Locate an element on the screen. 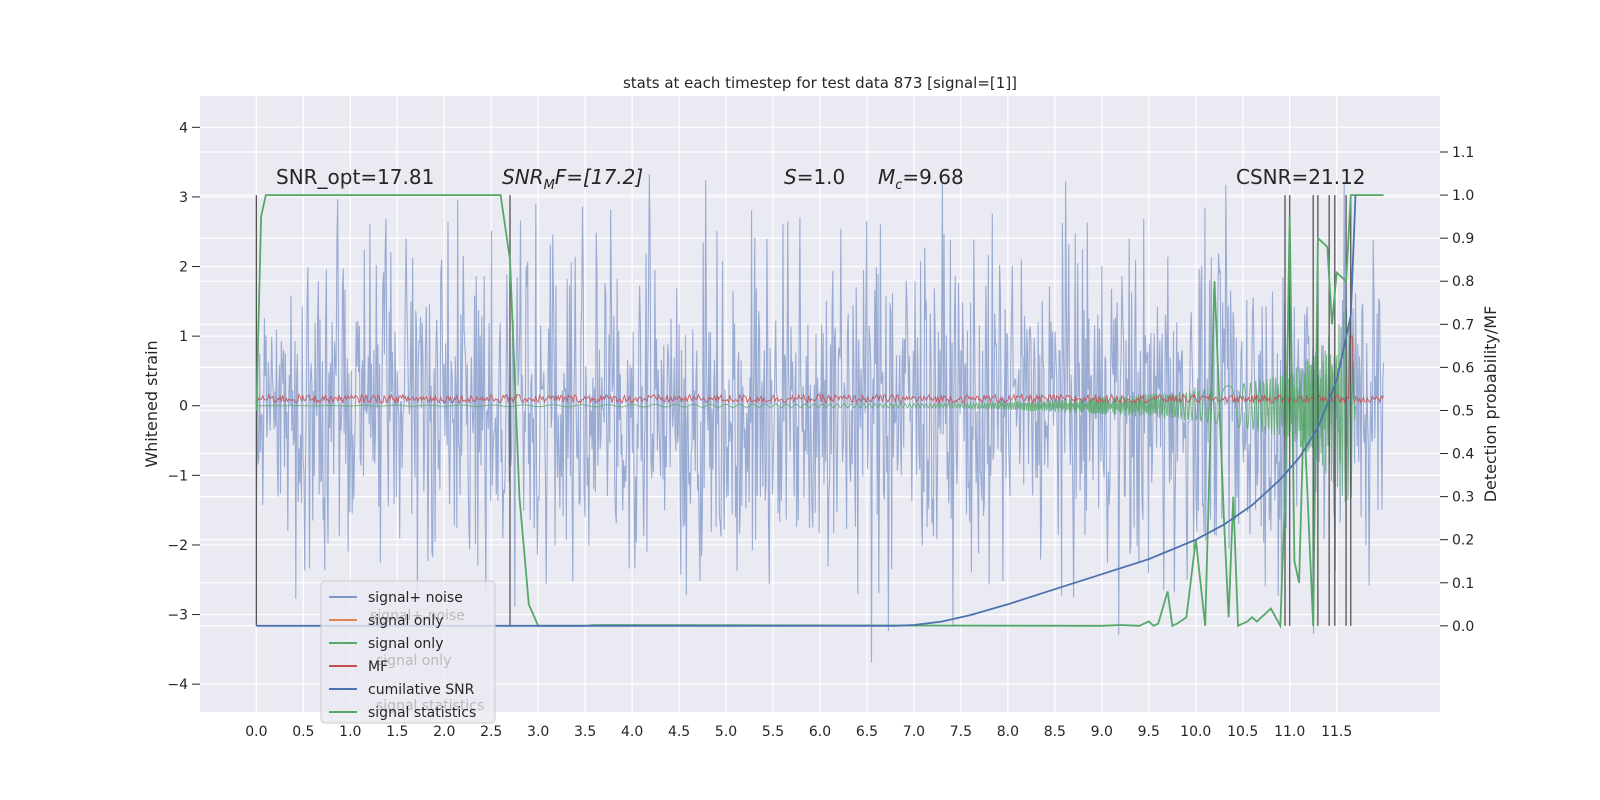 This screenshot has width=1600, height=800. annotation-s: S=1.0 is located at coordinates (814, 177).